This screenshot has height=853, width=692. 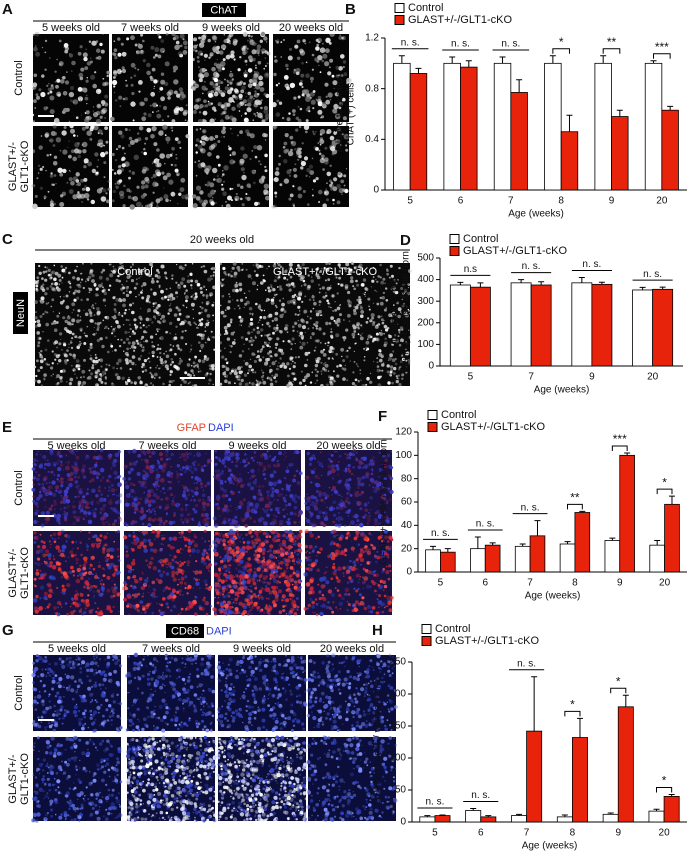 I want to click on row-label: GLT1-cKO, so click(x=25, y=166).